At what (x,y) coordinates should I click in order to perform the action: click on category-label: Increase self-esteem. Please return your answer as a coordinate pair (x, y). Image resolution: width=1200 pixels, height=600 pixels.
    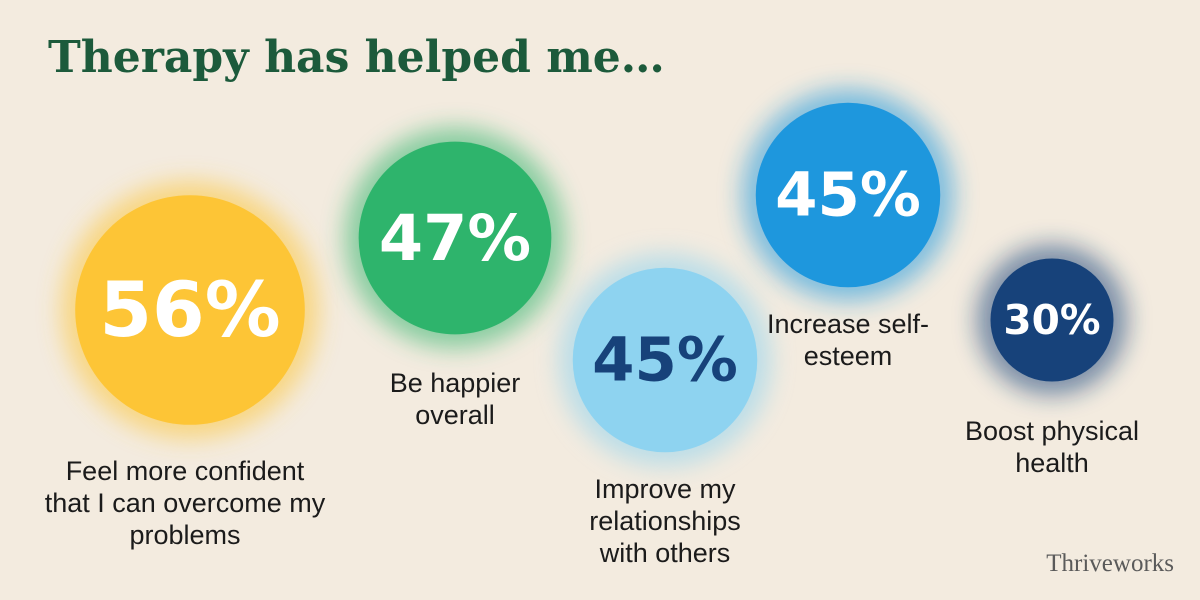
    Looking at the image, I should click on (848, 340).